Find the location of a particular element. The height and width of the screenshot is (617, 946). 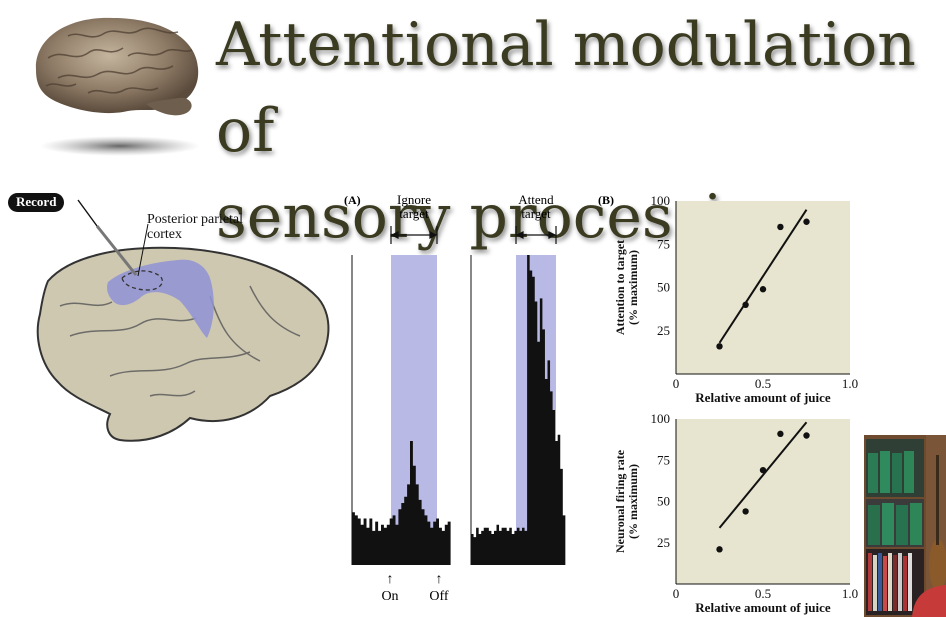

attend-label-line-2: target is located at coordinates (536, 213).